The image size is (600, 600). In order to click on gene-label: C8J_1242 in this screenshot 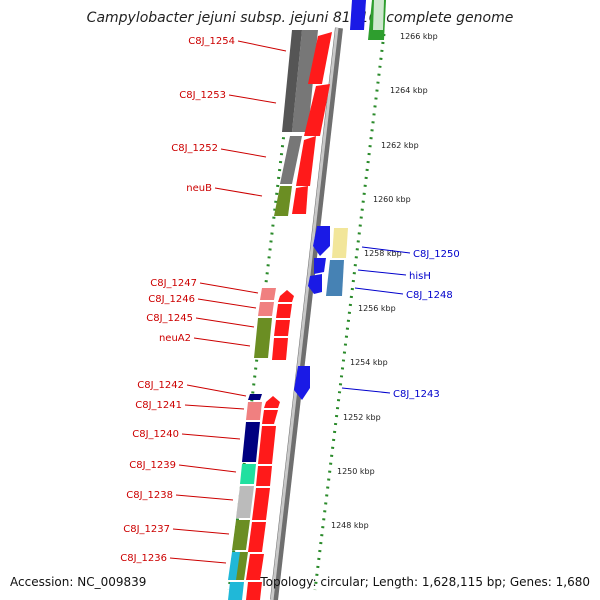, I will do `click(160, 385)`.